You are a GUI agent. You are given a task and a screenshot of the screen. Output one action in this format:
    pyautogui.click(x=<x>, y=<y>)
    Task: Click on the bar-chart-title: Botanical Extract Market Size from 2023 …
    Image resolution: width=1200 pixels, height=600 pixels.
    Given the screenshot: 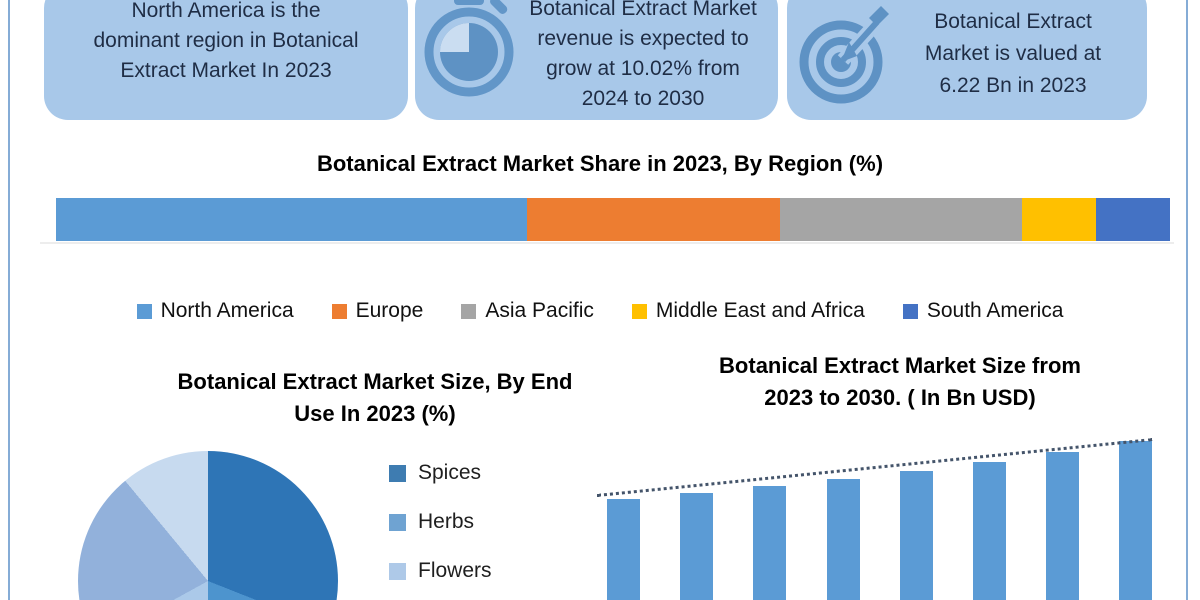 What is the action you would take?
    pyautogui.click(x=900, y=382)
    